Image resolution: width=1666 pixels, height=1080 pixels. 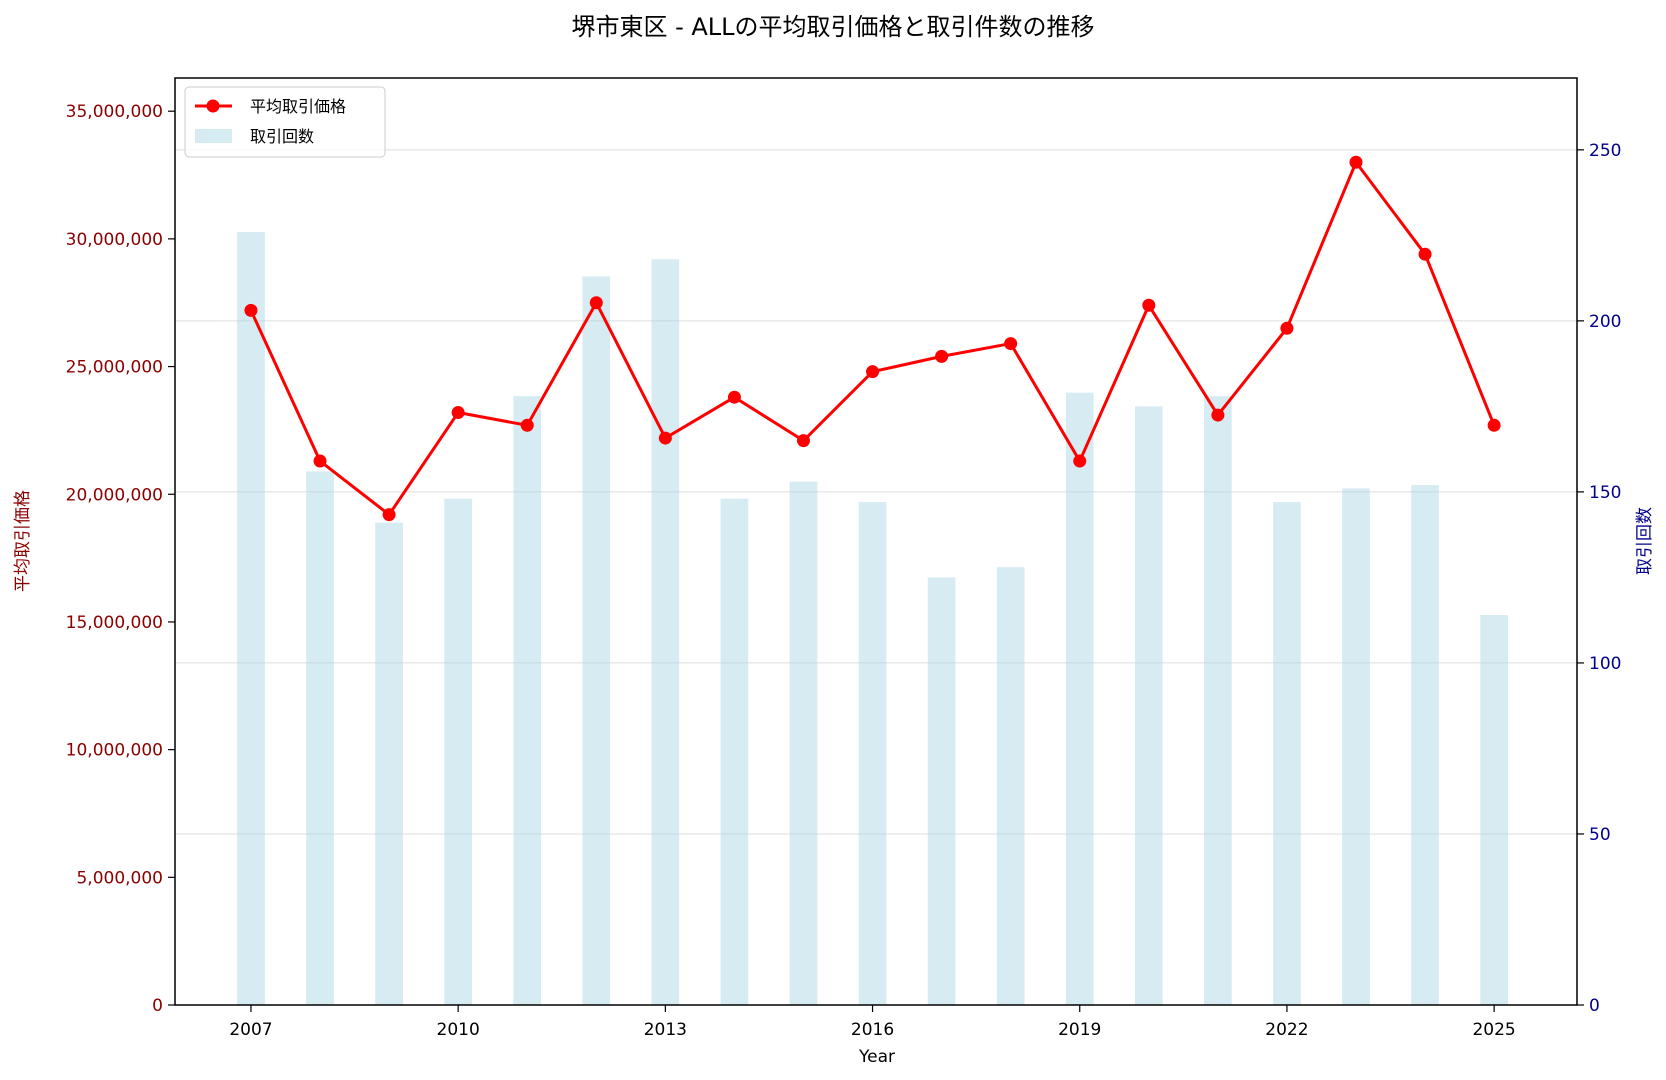 I want to click on y-right-tick-label: 100, so click(x=1605, y=664).